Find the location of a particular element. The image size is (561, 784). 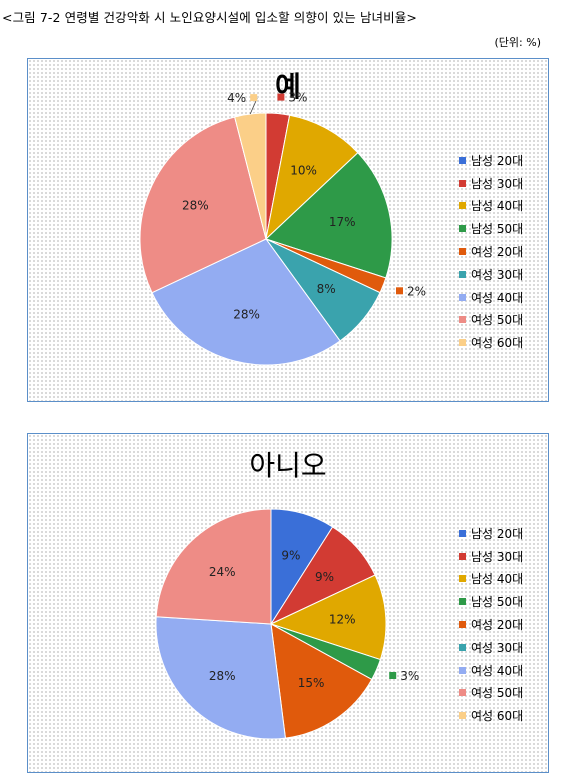

data-label: 4% is located at coordinates (236, 98).